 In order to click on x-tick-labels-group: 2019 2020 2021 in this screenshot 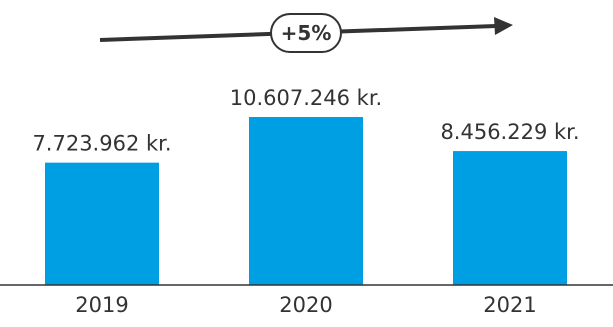, I will do `click(305, 305)`.